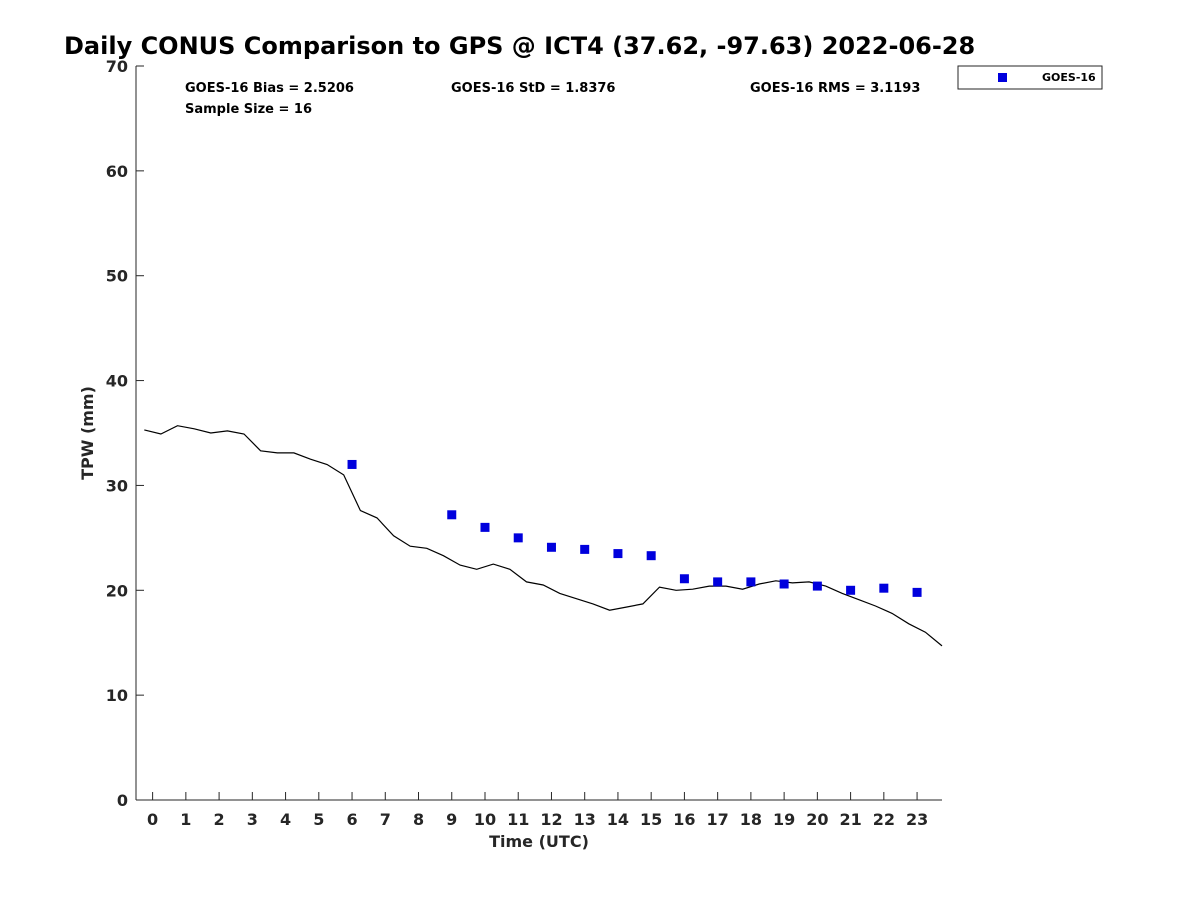 The width and height of the screenshot is (1200, 900). Describe the element at coordinates (117, 276) in the screenshot. I see `y-tick-label: 50` at that location.